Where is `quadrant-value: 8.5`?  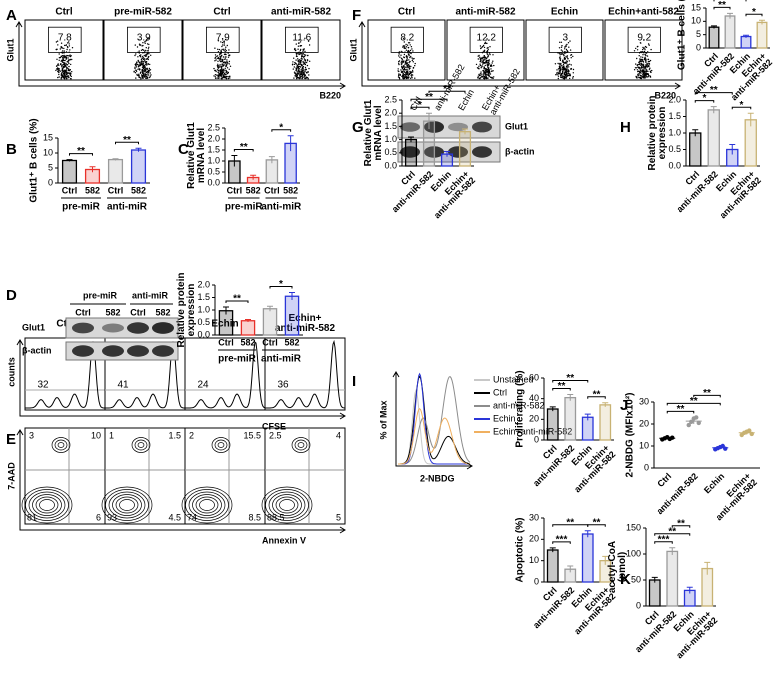 quadrant-value: 8.5 is located at coordinates (254, 517).